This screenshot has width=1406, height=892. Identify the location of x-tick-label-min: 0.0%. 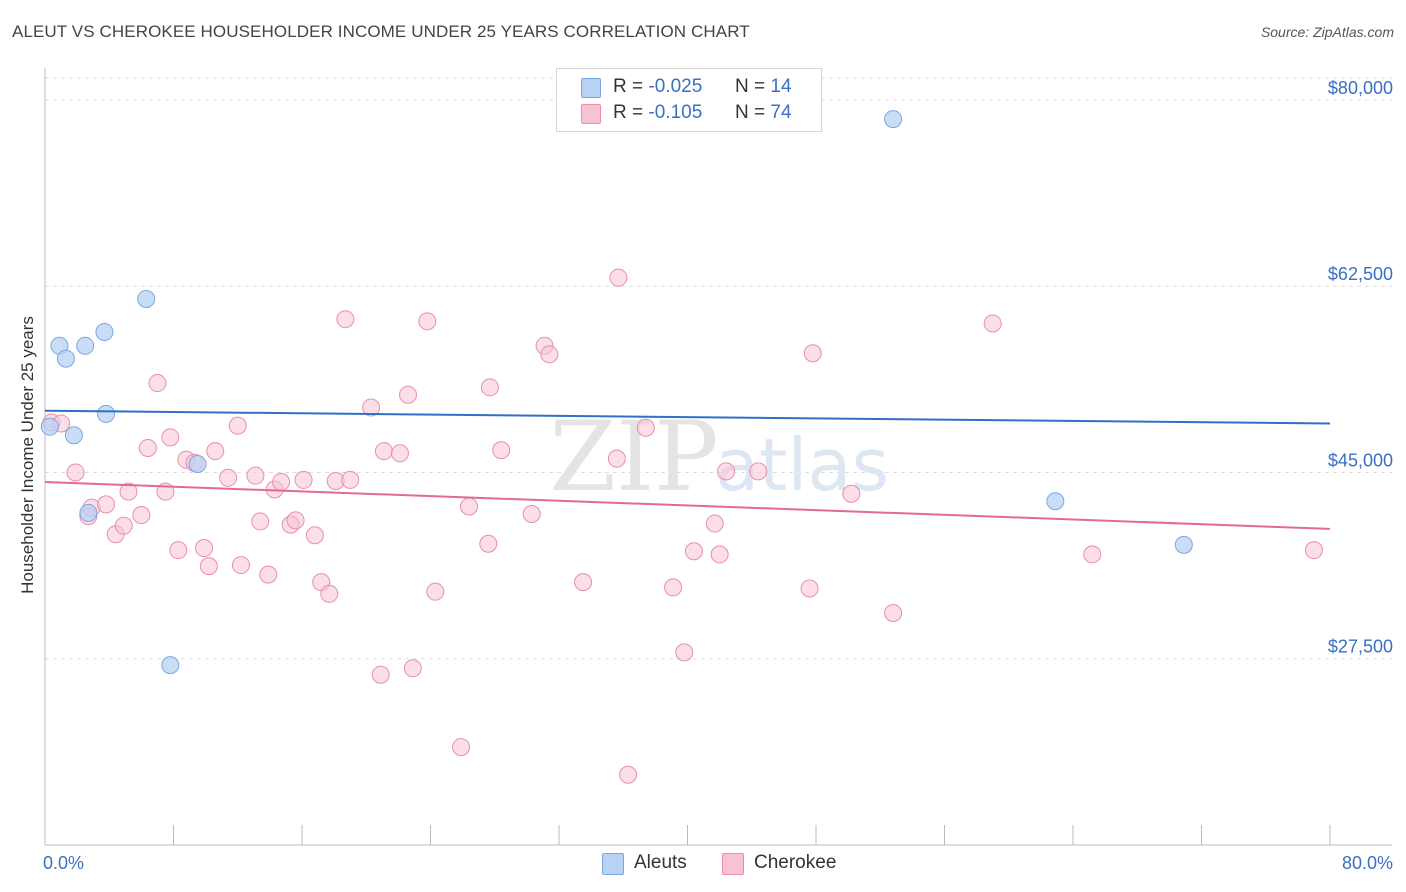
(63, 863).